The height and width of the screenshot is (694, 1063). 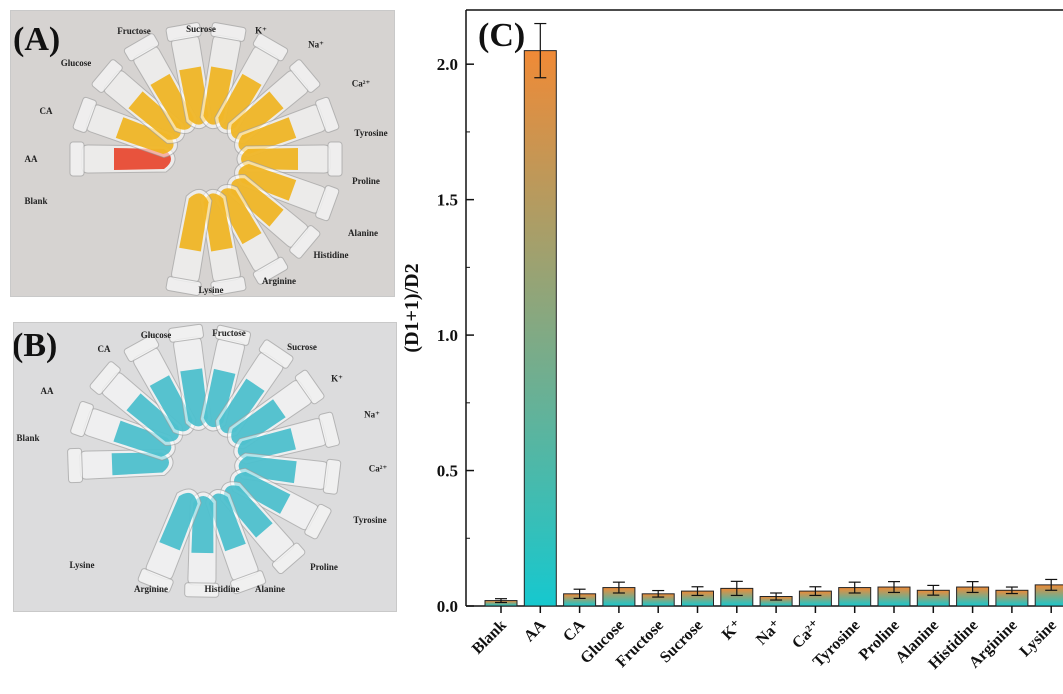 What do you see at coordinates (302, 347) in the screenshot?
I see `panel-b-tube-label: Sucrose` at bounding box center [302, 347].